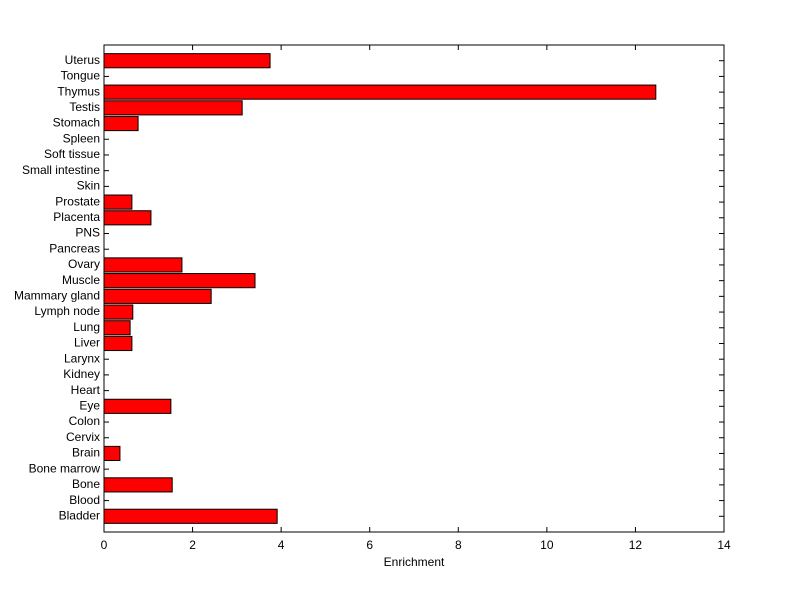 The width and height of the screenshot is (800, 599). What do you see at coordinates (82, 60) in the screenshot?
I see `y-tick-label: Uterus` at bounding box center [82, 60].